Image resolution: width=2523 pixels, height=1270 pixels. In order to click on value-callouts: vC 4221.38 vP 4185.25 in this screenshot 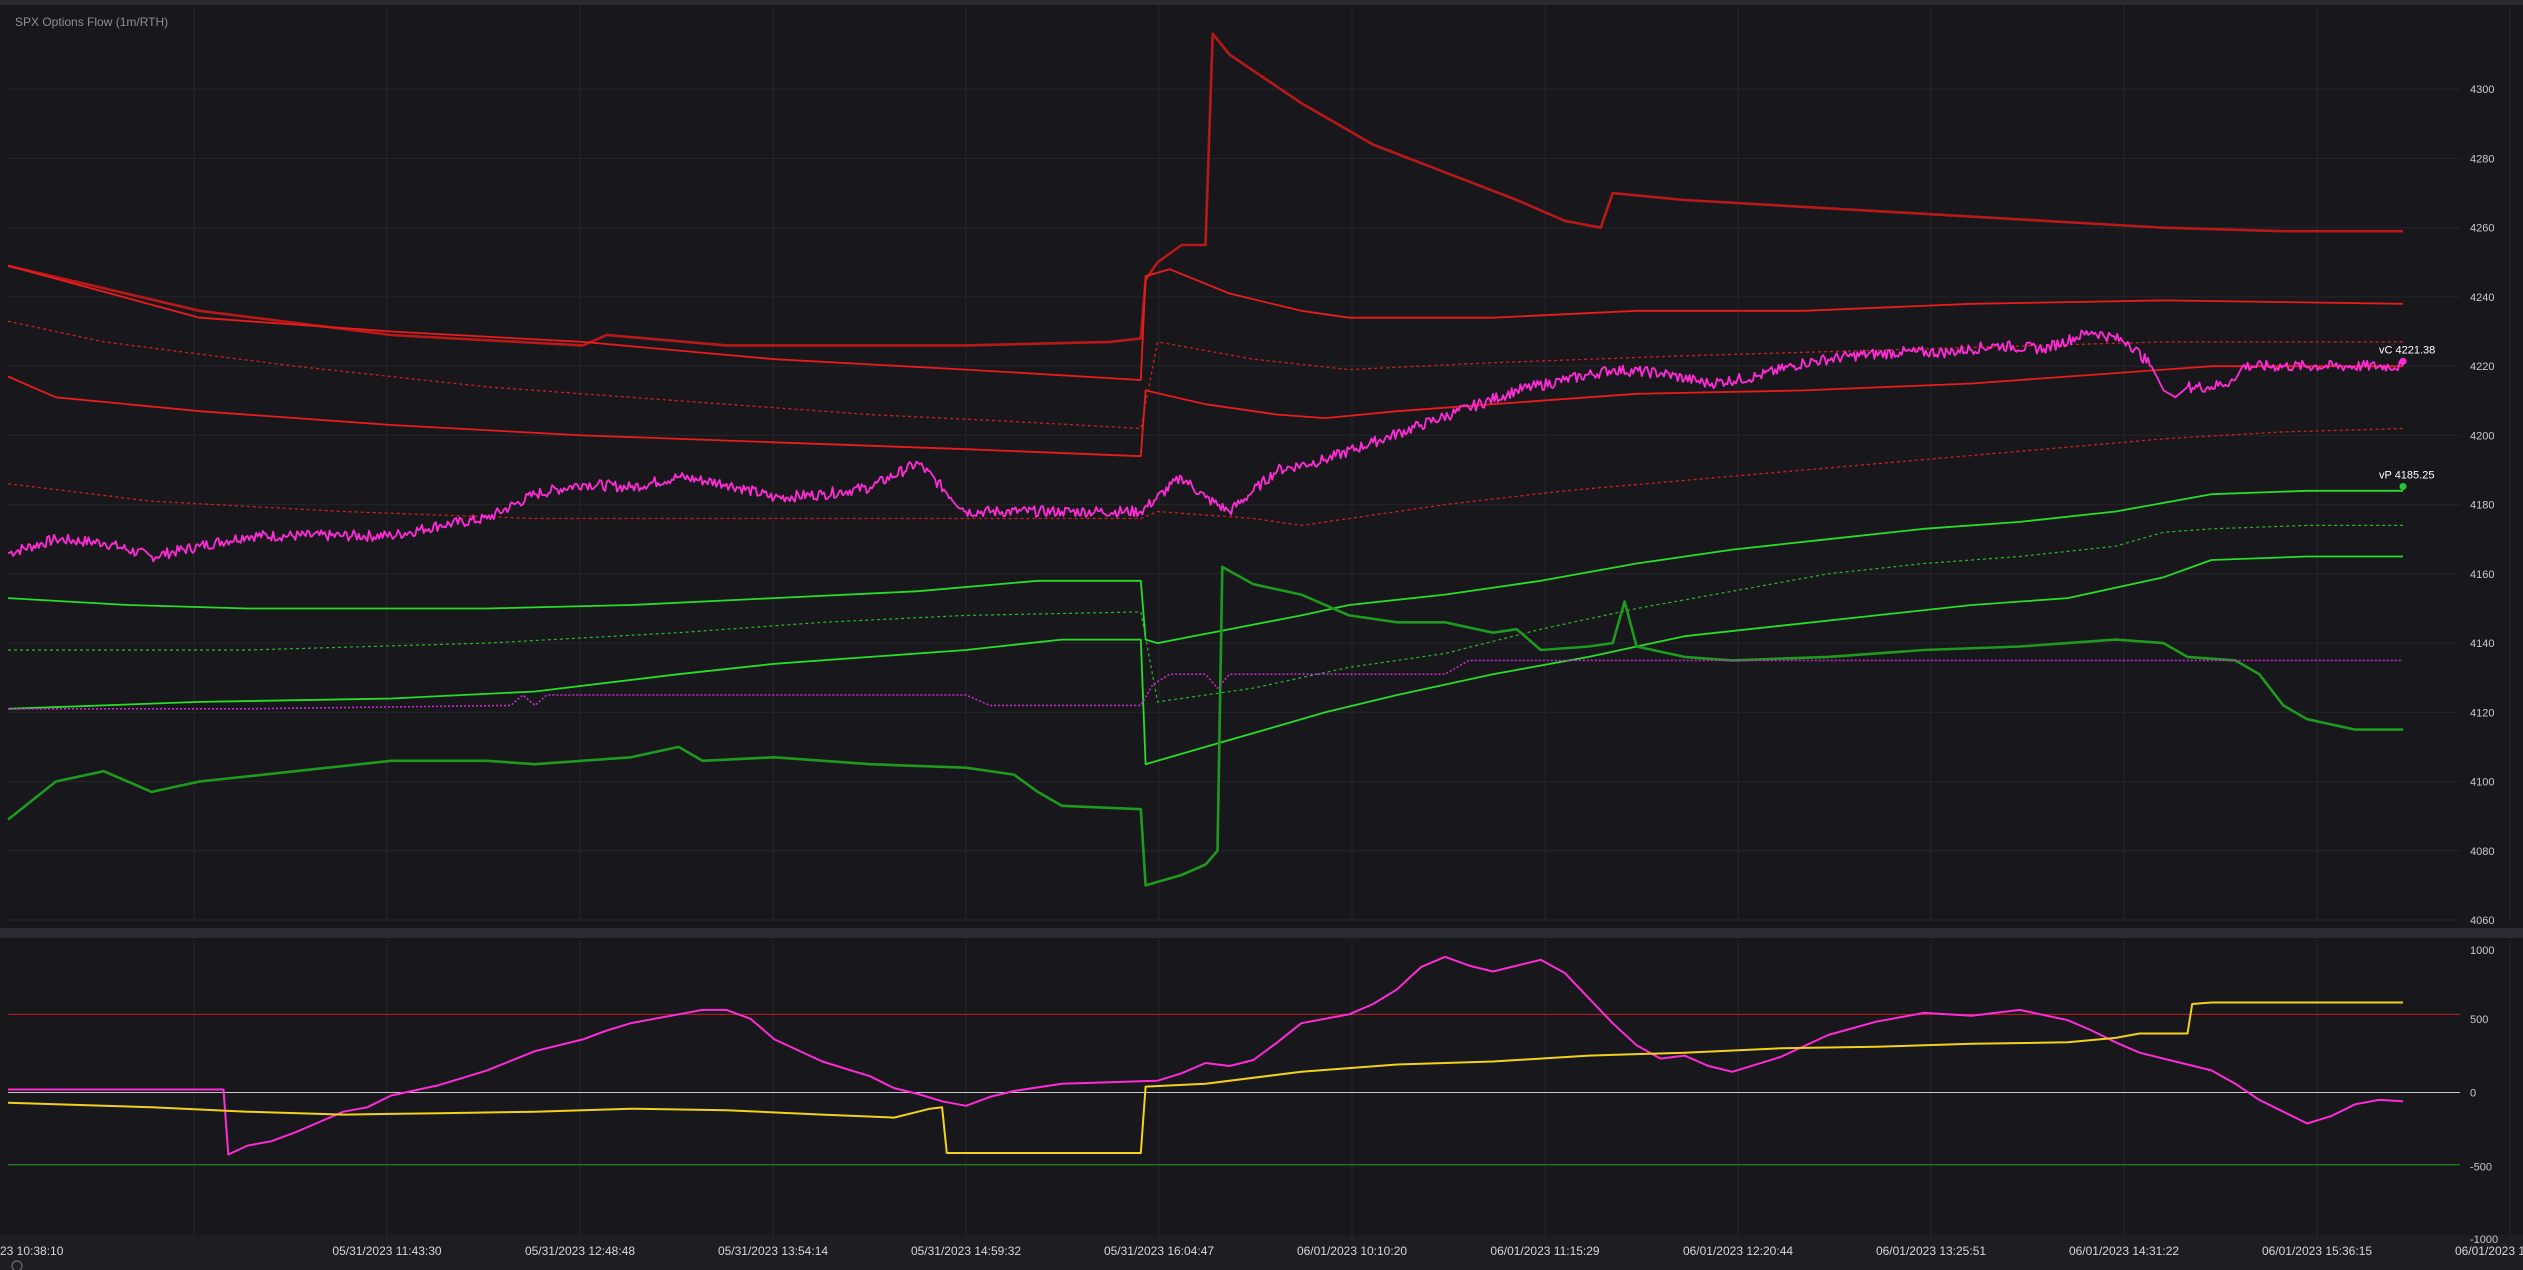, I will do `click(2407, 417)`.